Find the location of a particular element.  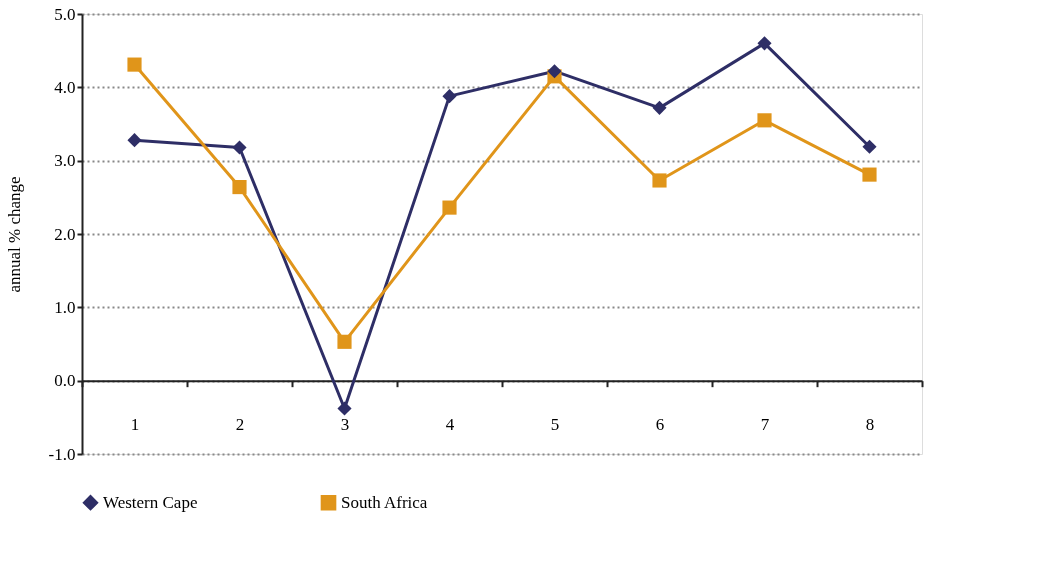

y-tick-label: -1.0 is located at coordinates (62, 454).